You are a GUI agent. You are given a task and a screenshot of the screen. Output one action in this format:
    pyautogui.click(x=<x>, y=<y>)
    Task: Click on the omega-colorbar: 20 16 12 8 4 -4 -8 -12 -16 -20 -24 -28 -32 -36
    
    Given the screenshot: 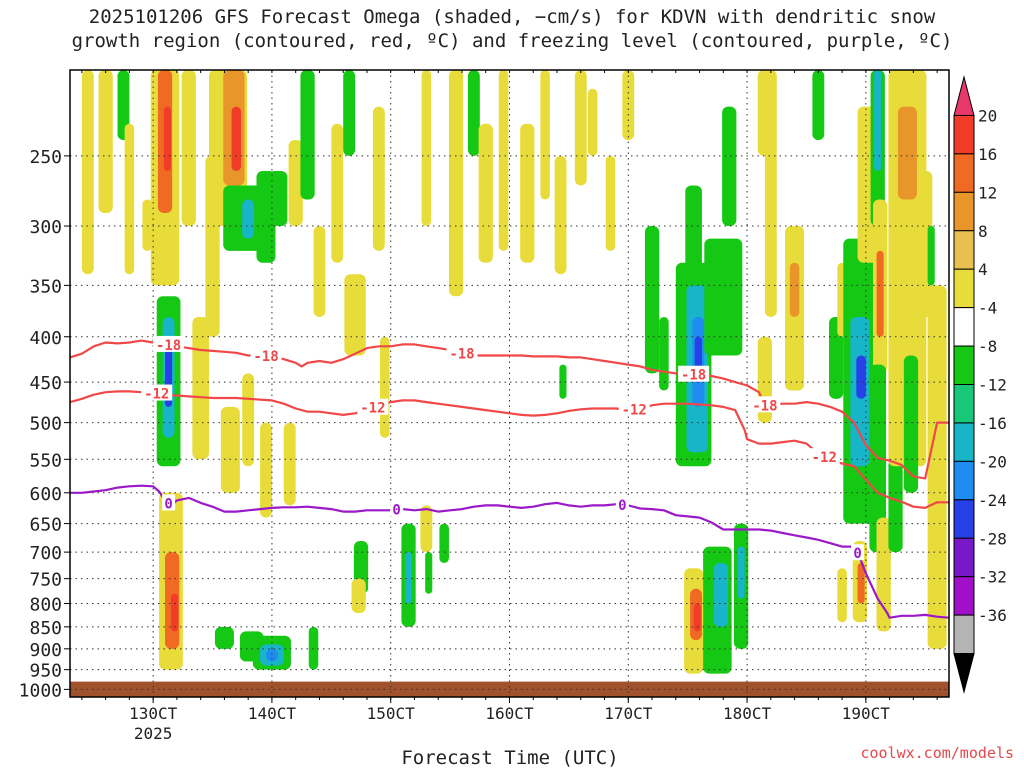 What is the action you would take?
    pyautogui.click(x=980, y=384)
    